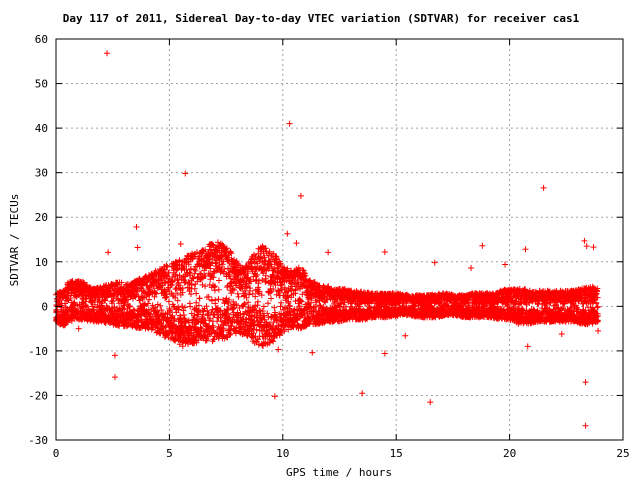  What do you see at coordinates (56, 453) in the screenshot?
I see `x-tick-label: 0` at bounding box center [56, 453].